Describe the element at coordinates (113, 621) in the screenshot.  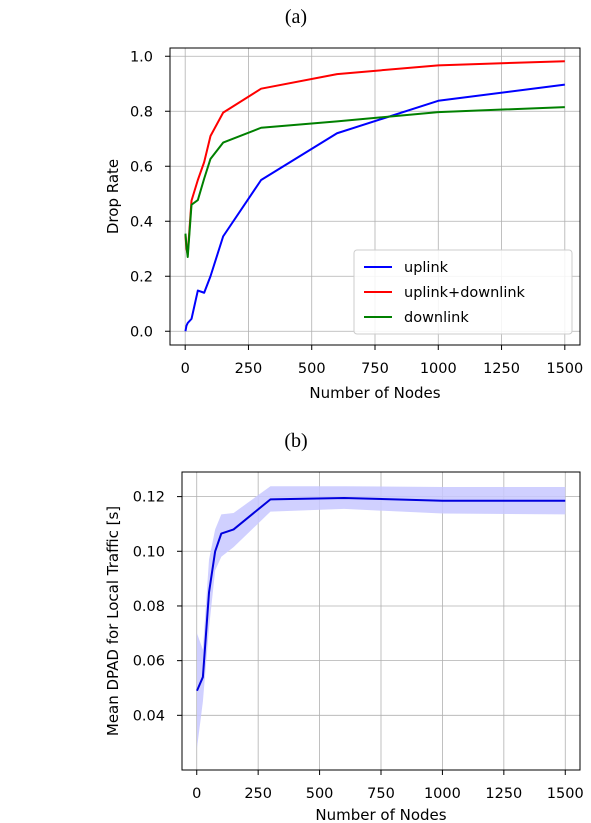
I see `y-axis-label: Mean DPAD for Local Traffic [s]` at that location.